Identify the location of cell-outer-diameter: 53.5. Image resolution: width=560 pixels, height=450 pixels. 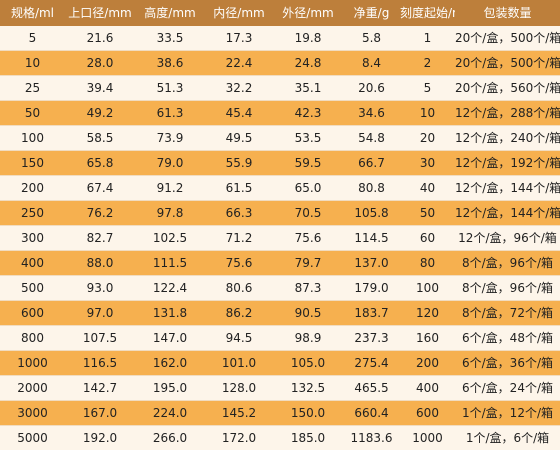
(308, 138).